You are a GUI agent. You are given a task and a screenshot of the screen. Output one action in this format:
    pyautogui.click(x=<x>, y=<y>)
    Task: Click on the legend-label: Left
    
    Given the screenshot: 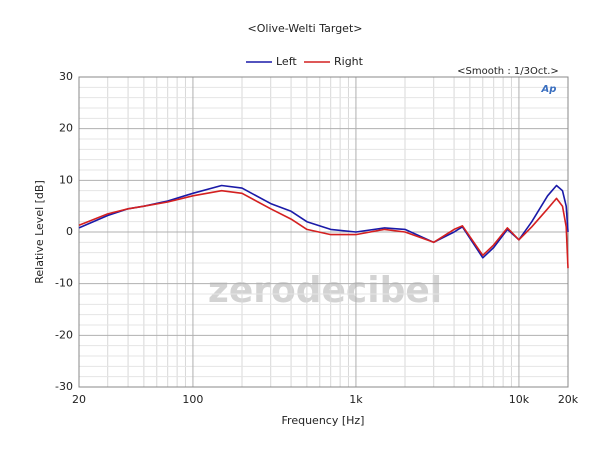 What is the action you would take?
    pyautogui.click(x=286, y=61)
    